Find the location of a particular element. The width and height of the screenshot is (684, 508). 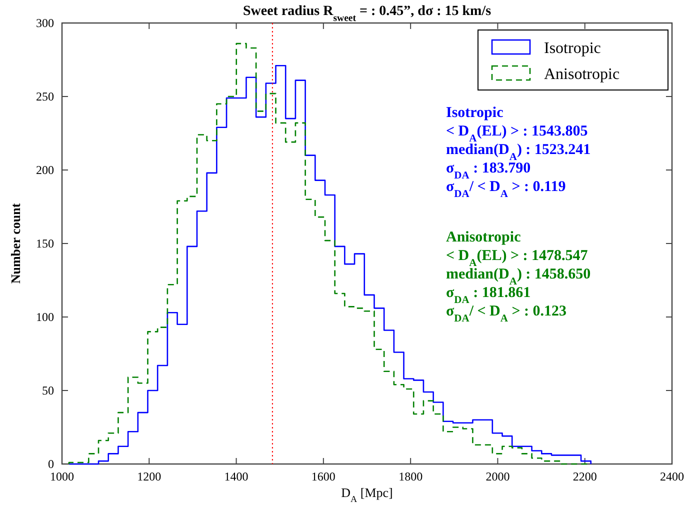

y-axis-title: Number count is located at coordinates (15, 243).